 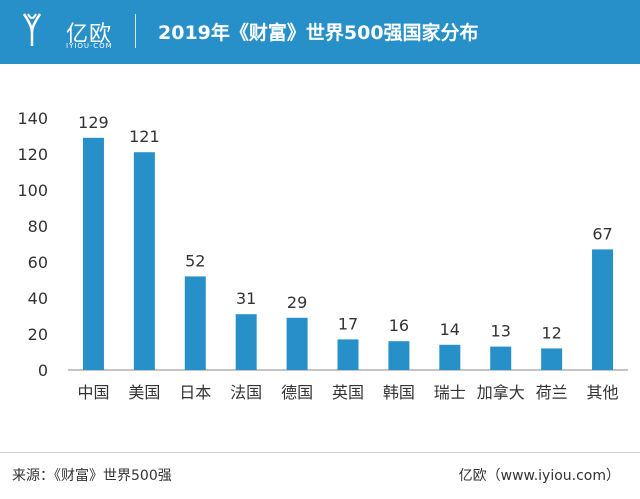 What do you see at coordinates (539, 476) in the screenshot?
I see `credit-note: 亿欧（www.iyiou.com）` at bounding box center [539, 476].